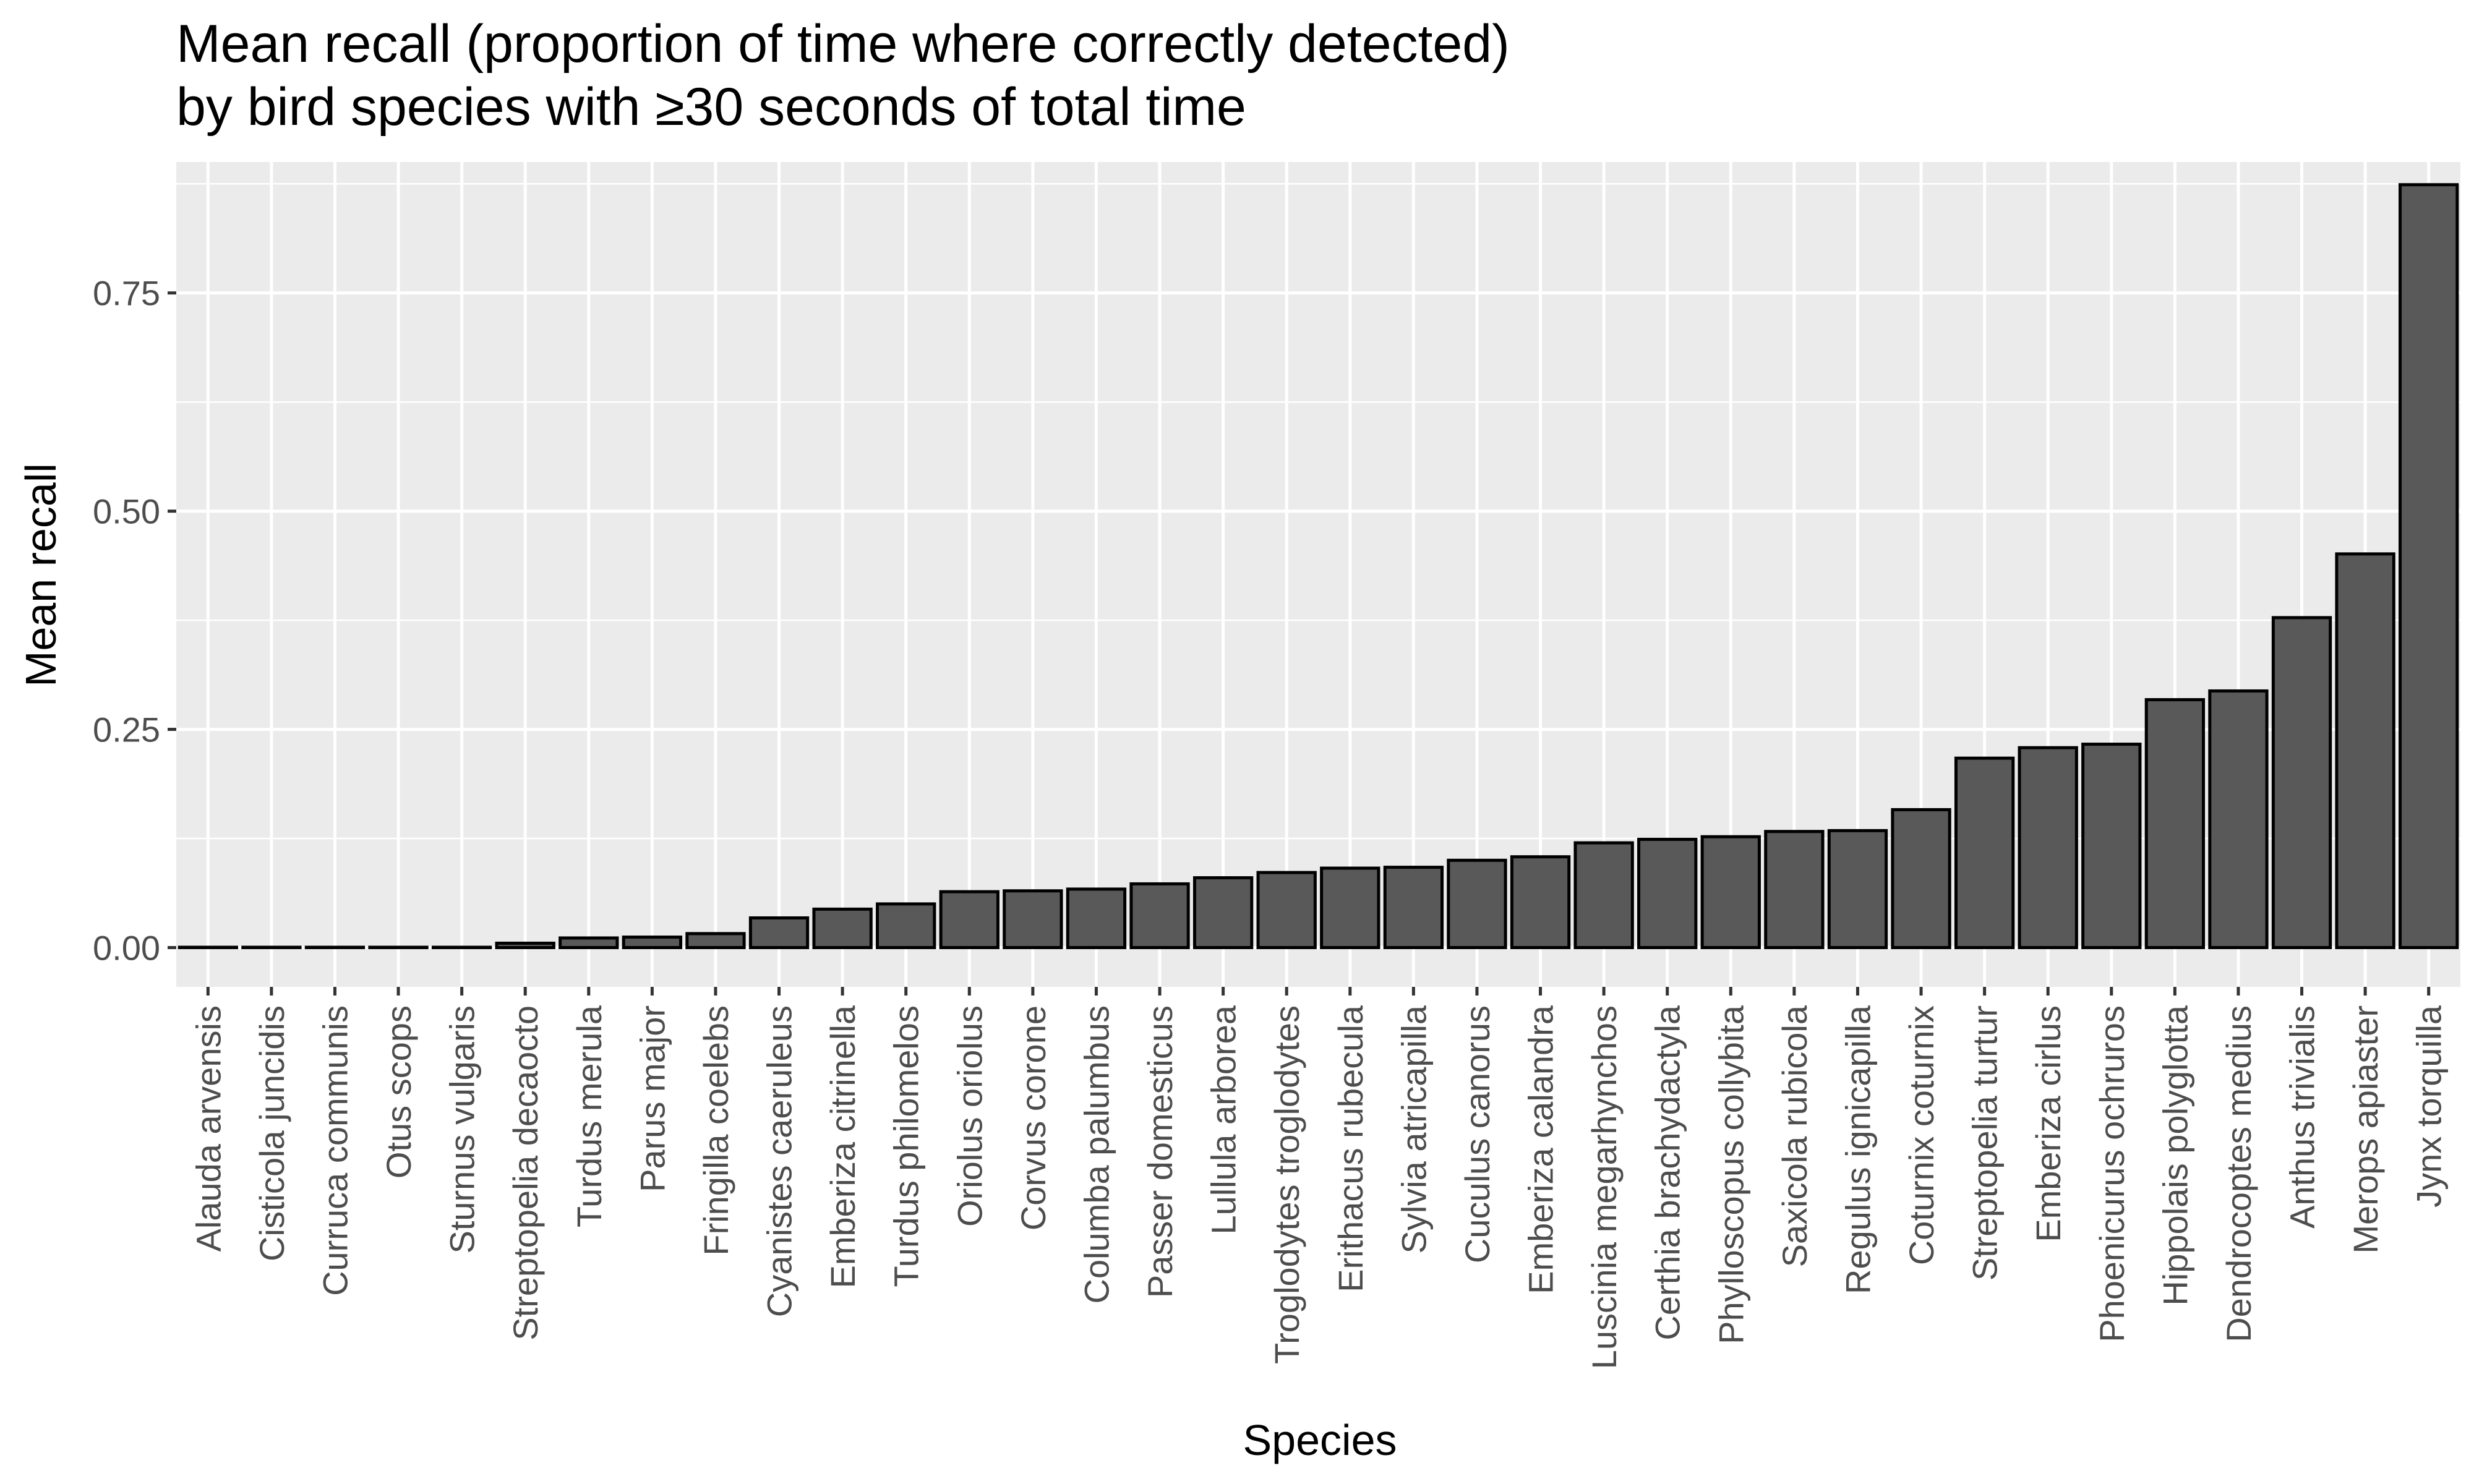  Describe the element at coordinates (2365, 1129) in the screenshot. I see `x-tick-label: Merops apiaster` at that location.